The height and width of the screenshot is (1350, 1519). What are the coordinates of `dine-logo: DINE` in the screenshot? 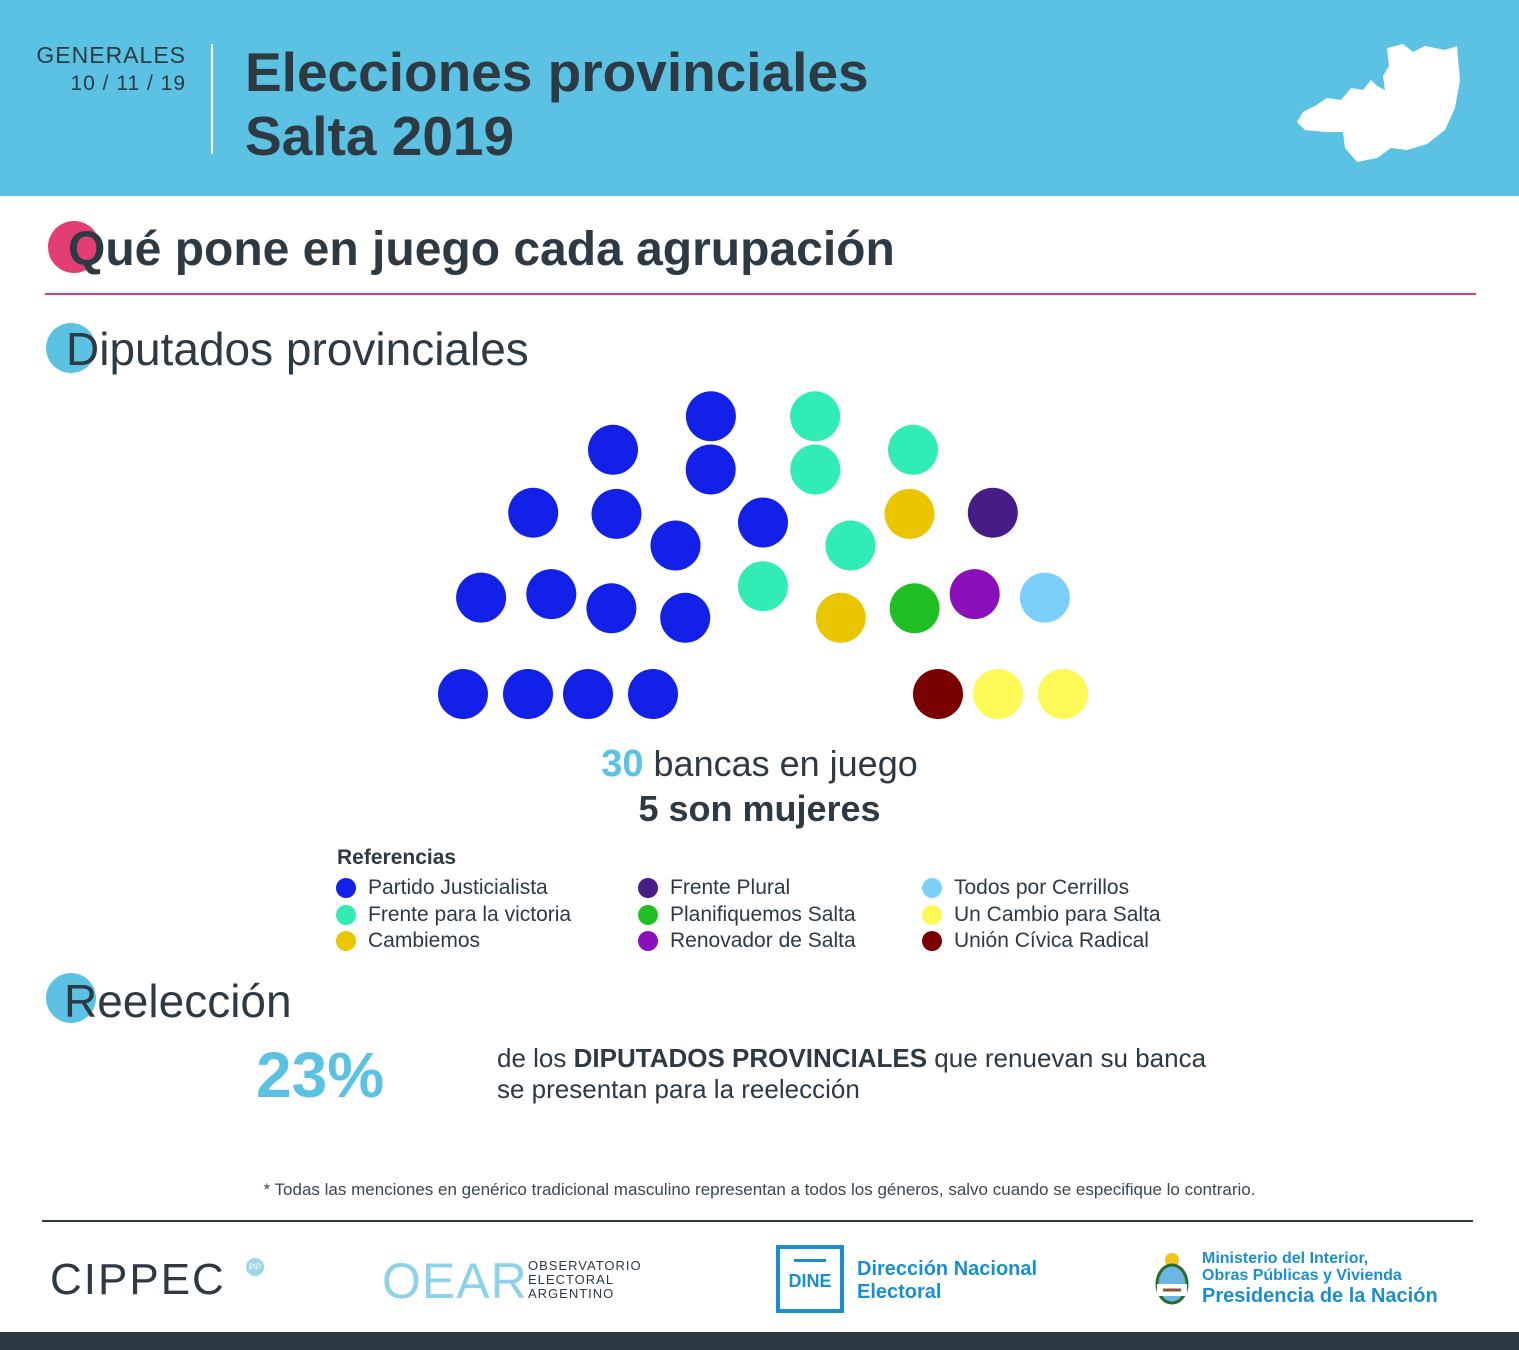 It's located at (810, 1279).